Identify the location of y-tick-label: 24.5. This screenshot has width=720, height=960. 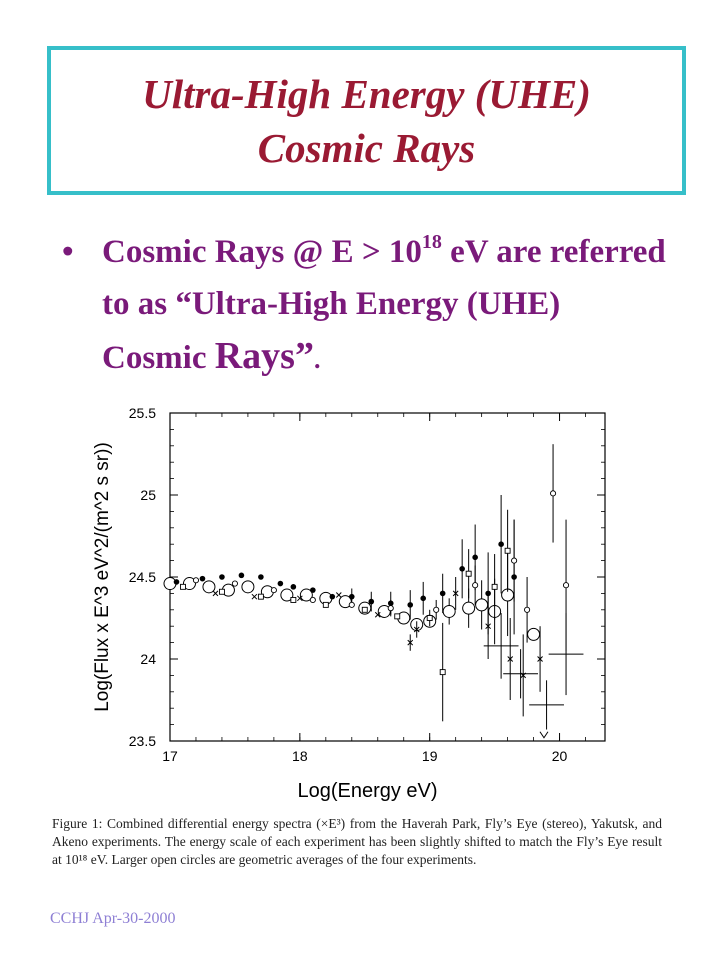
(142, 577).